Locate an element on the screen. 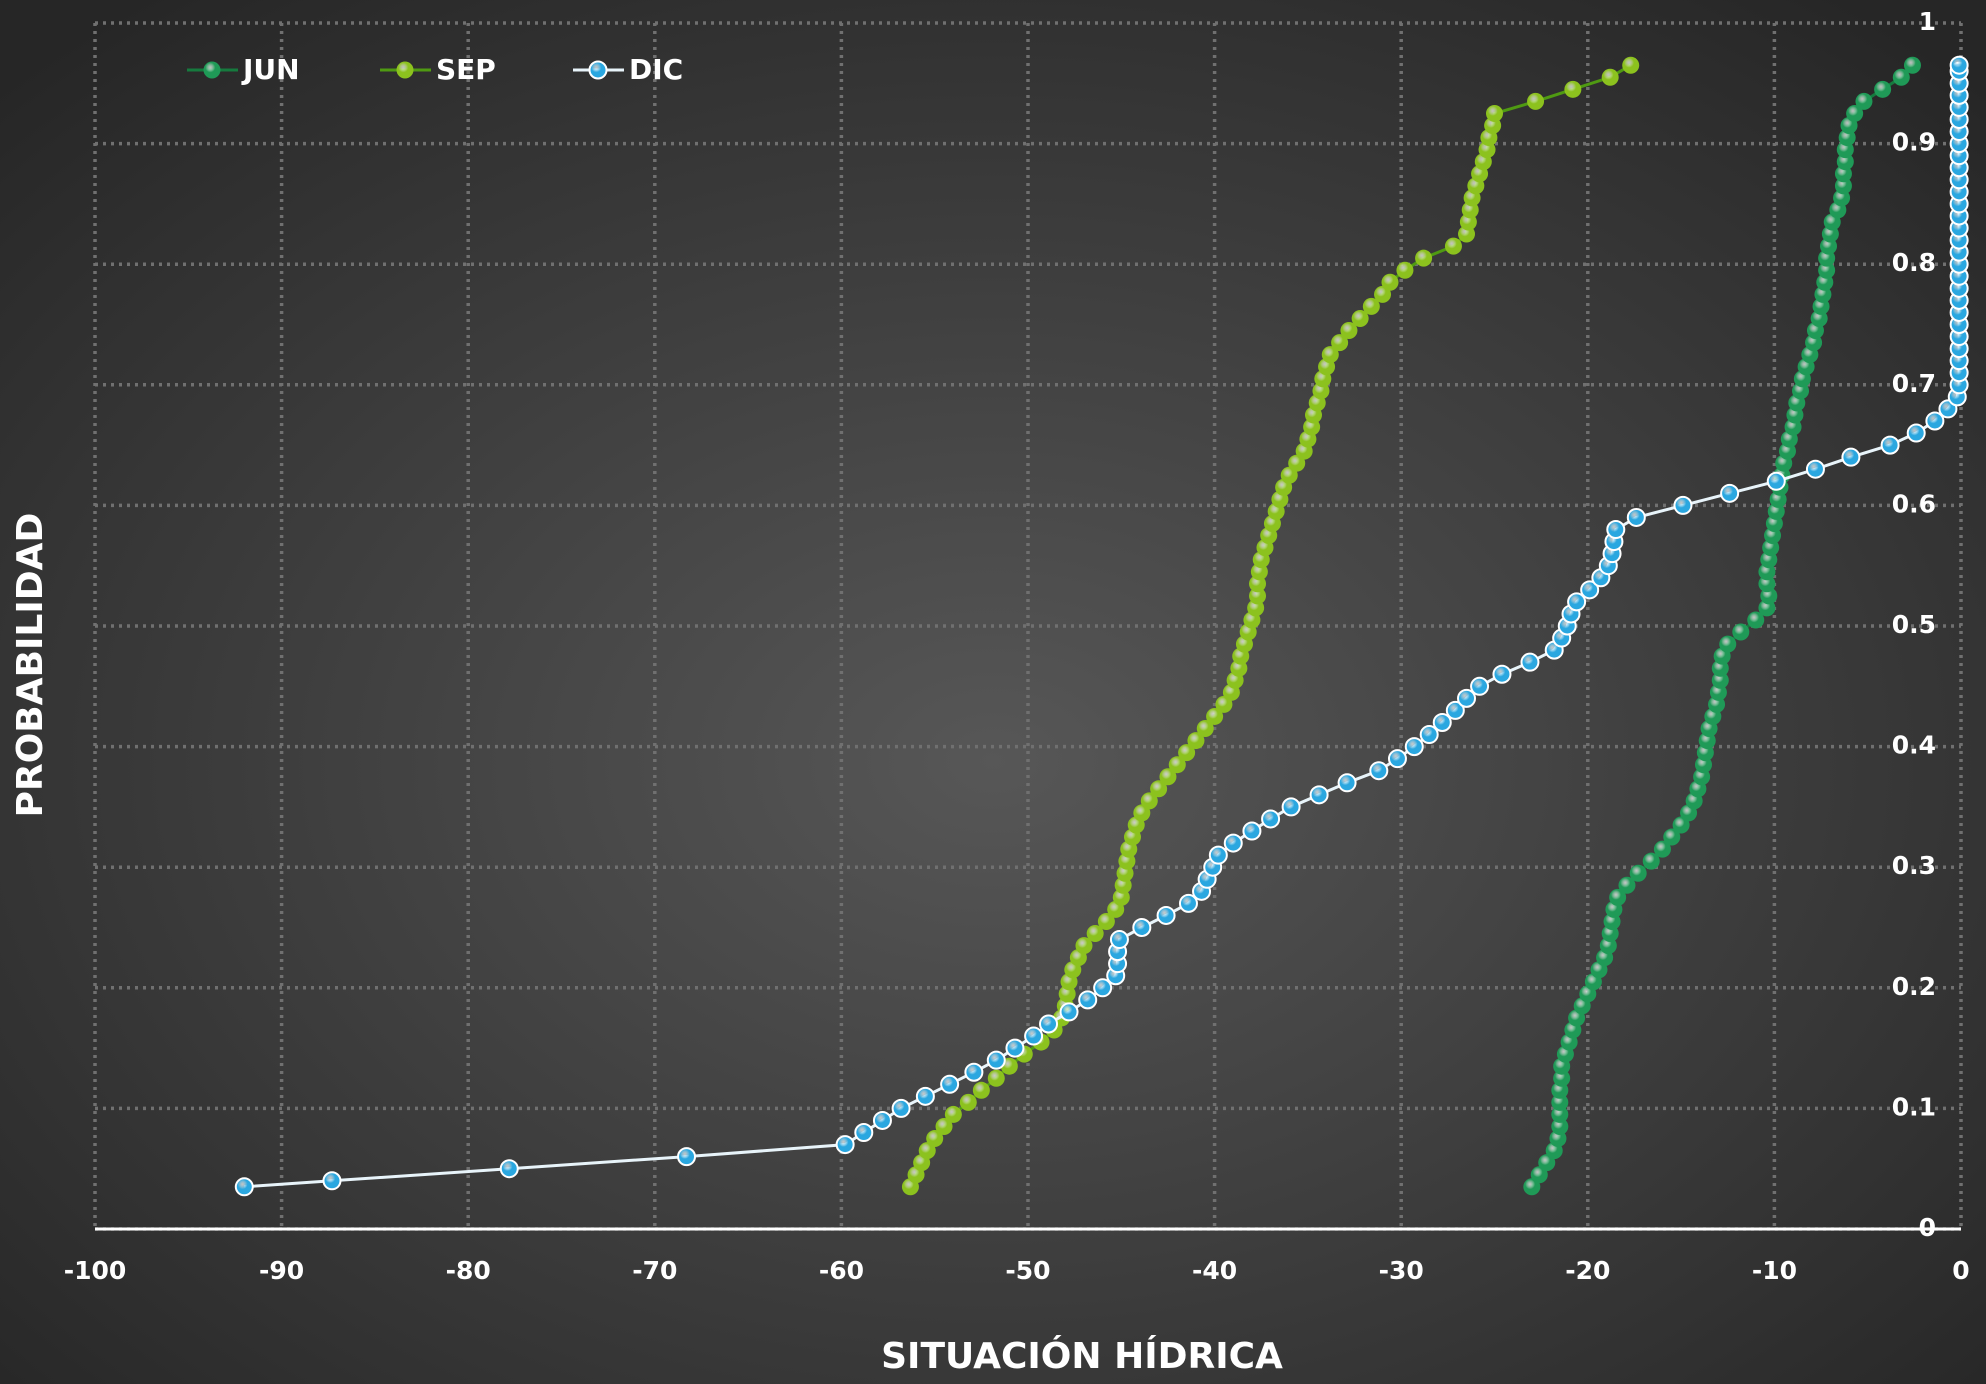  legend-label: DIC is located at coordinates (656, 69).